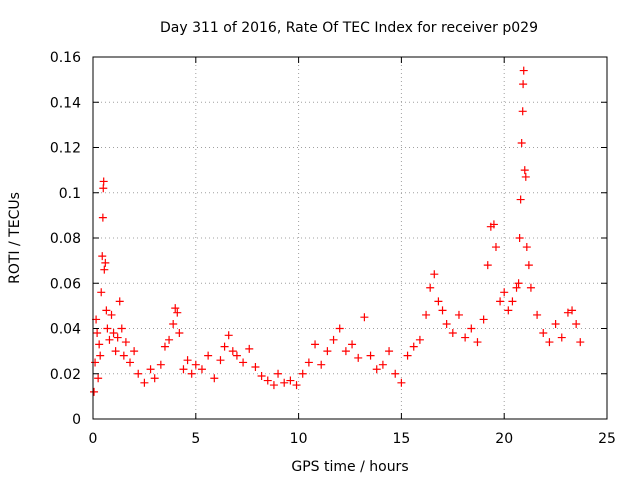  I want to click on y-tick-label: 0.12, so click(65, 149).